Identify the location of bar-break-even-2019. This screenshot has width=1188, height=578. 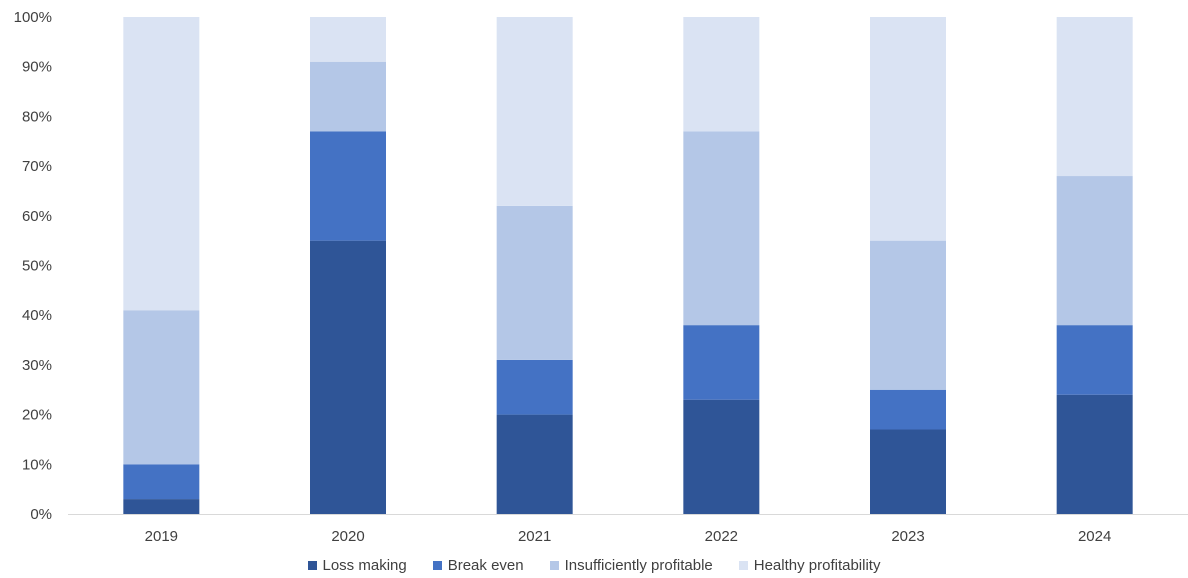
(161, 482).